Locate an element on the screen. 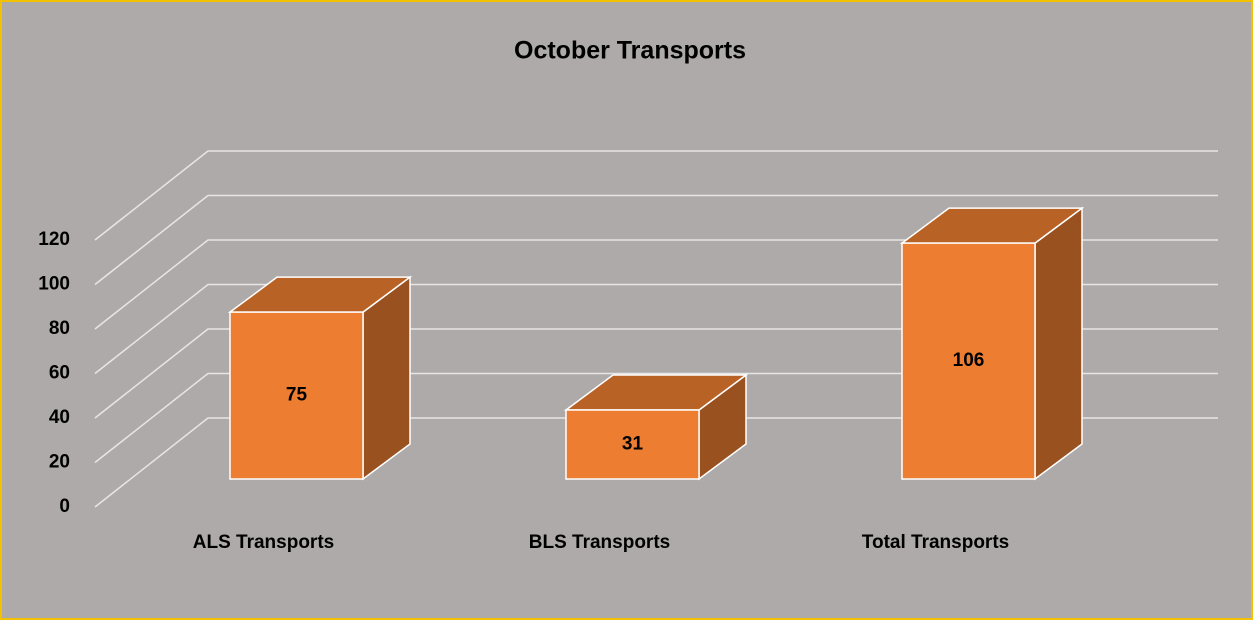  y-tick-label: 80 is located at coordinates (59, 328).